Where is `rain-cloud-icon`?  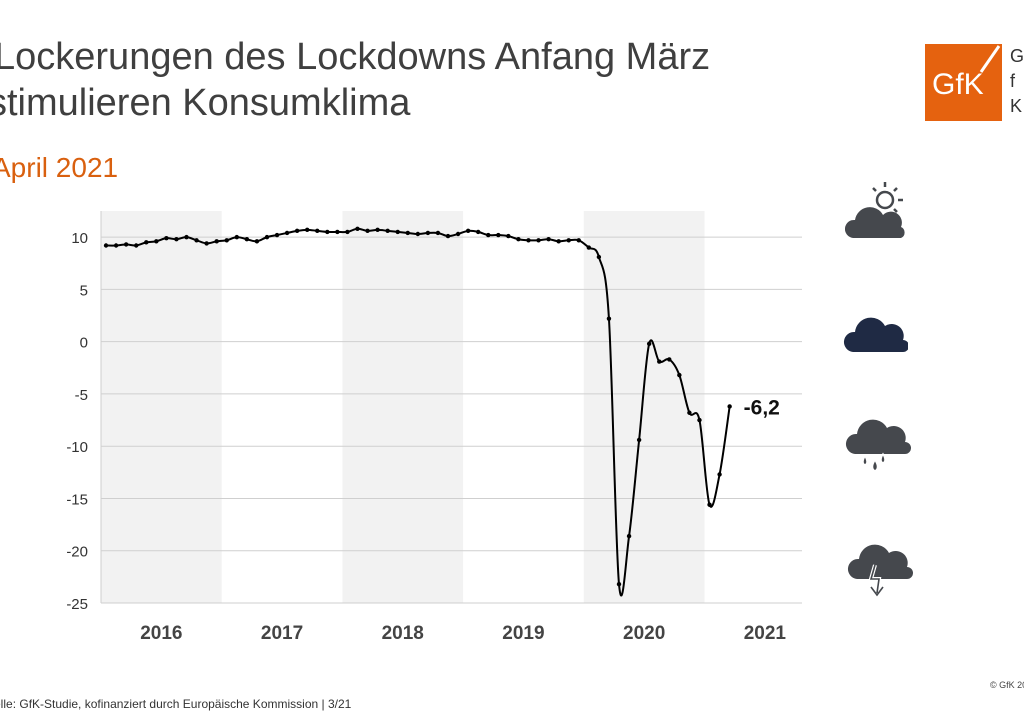
rain-cloud-icon is located at coordinates (878, 445).